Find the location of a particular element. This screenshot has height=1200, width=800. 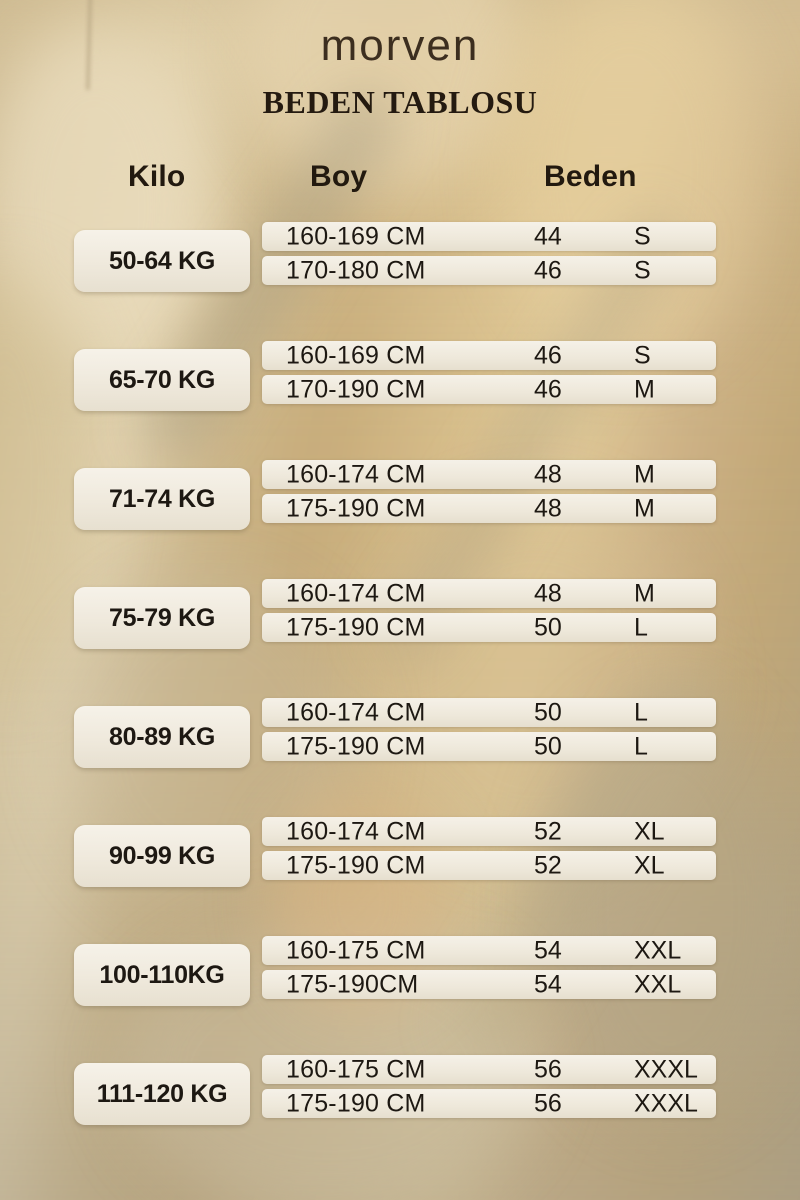

measurement-rows: 160-174 CM 48 M 175-190 CM 50 L is located at coordinates (489, 613).